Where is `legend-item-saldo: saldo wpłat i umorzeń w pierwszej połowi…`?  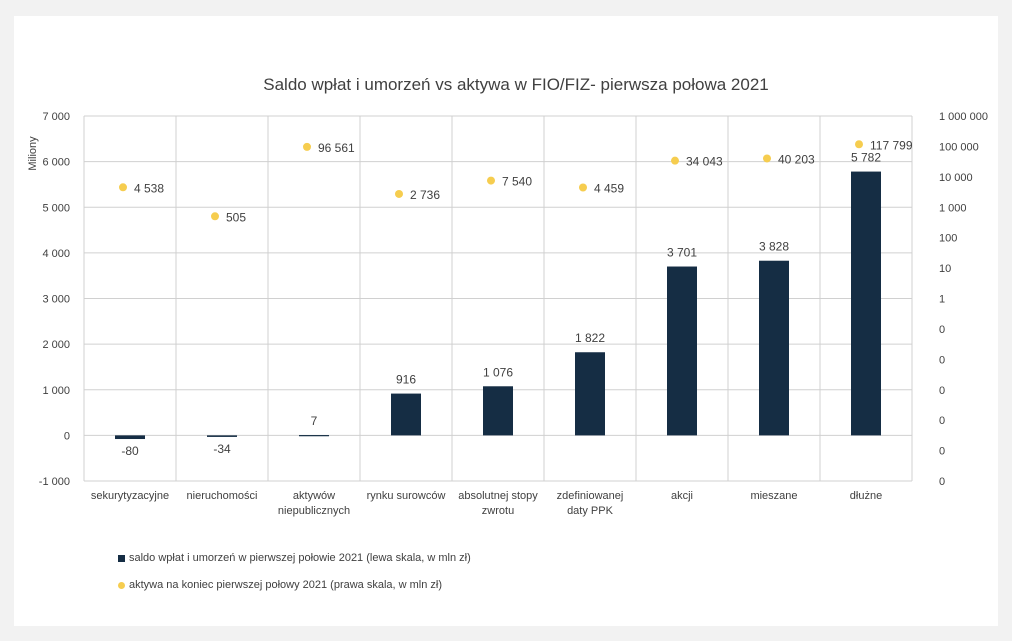
legend-item-saldo: saldo wpłat i umorzeń w pierwszej połowi… is located at coordinates (294, 558).